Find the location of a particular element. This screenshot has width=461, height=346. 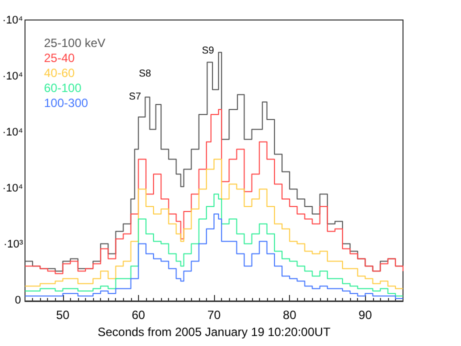

text: 0 is located at coordinates (17, 300).